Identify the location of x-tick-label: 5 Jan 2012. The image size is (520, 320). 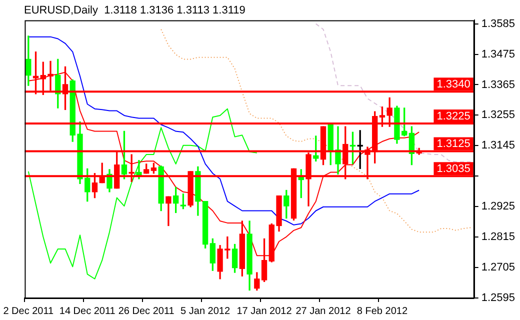
(205, 311).